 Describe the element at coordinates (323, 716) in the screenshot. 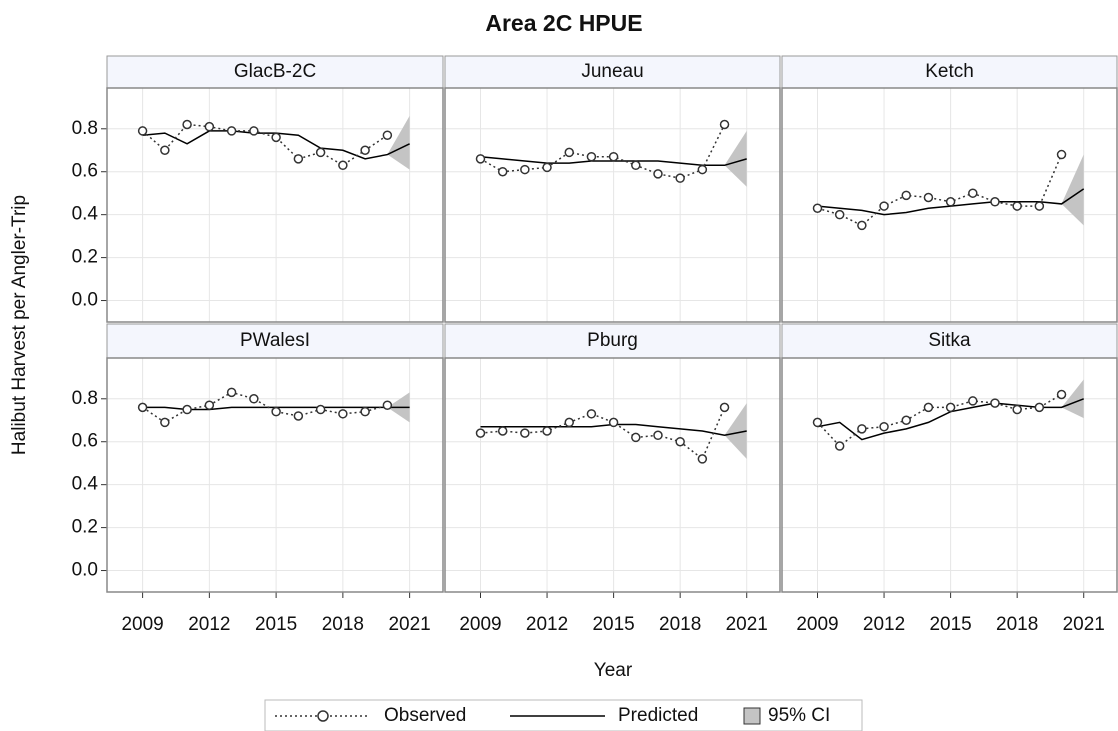

I see `legend-observed-marker` at that location.